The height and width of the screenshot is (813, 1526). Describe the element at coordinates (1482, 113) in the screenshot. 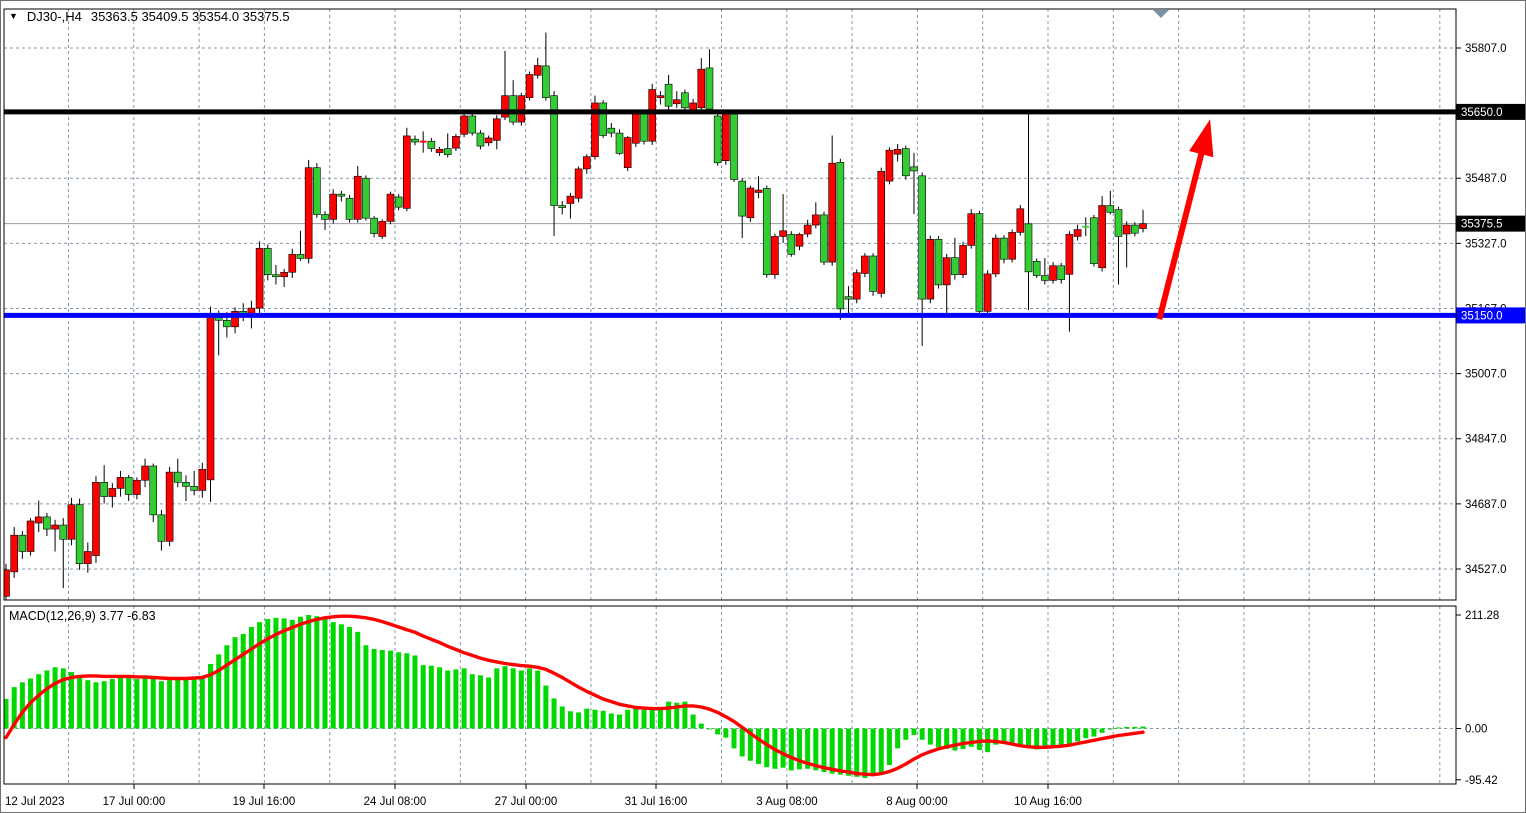

I see `price-badge-label: 35650.0` at that location.